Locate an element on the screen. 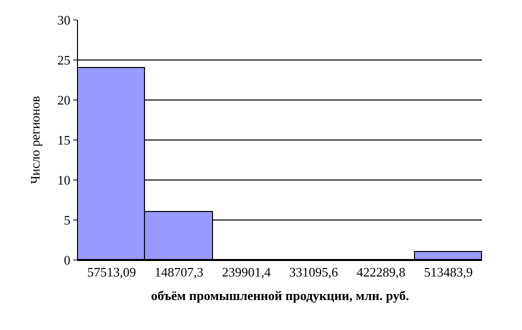 The image size is (522, 330). x-tick-label: 57513,09 is located at coordinates (111, 272).